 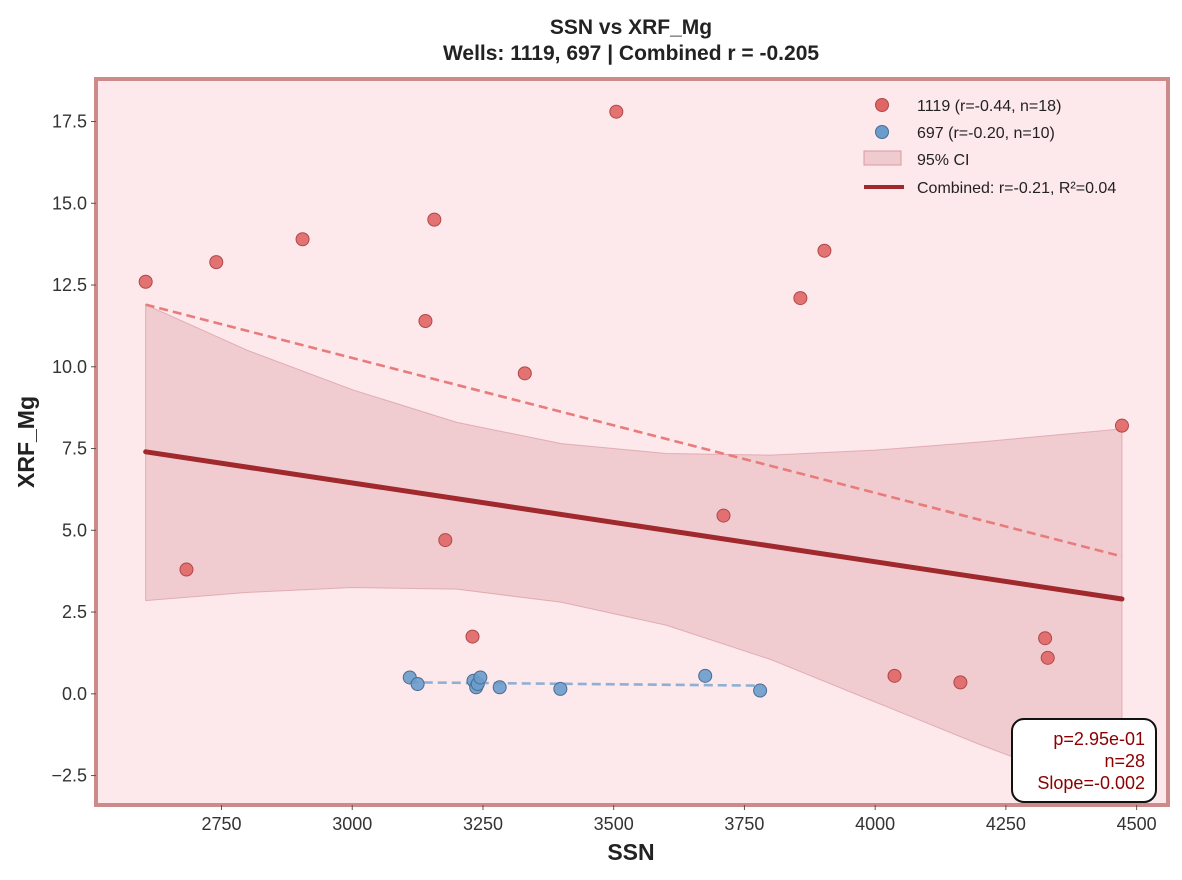 I want to click on stats-slope: Slope=-0.002, so click(x=1091, y=783).